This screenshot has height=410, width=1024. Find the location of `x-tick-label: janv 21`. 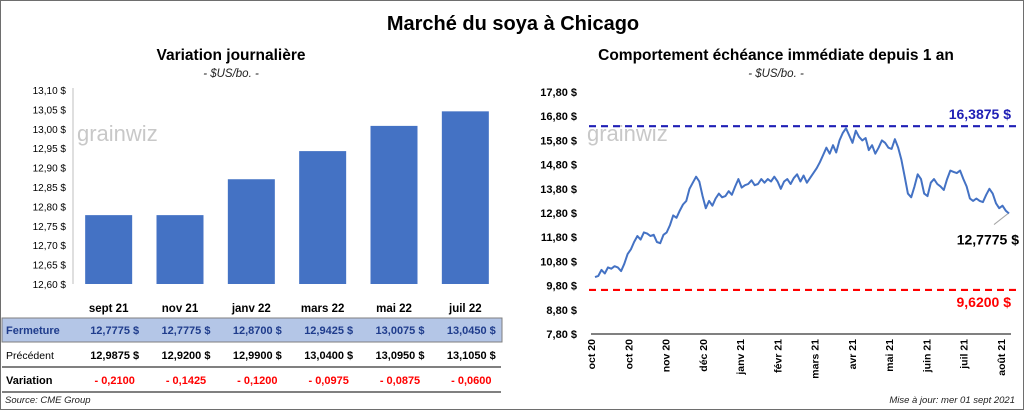

x-tick-label: janv 21 is located at coordinates (741, 357).